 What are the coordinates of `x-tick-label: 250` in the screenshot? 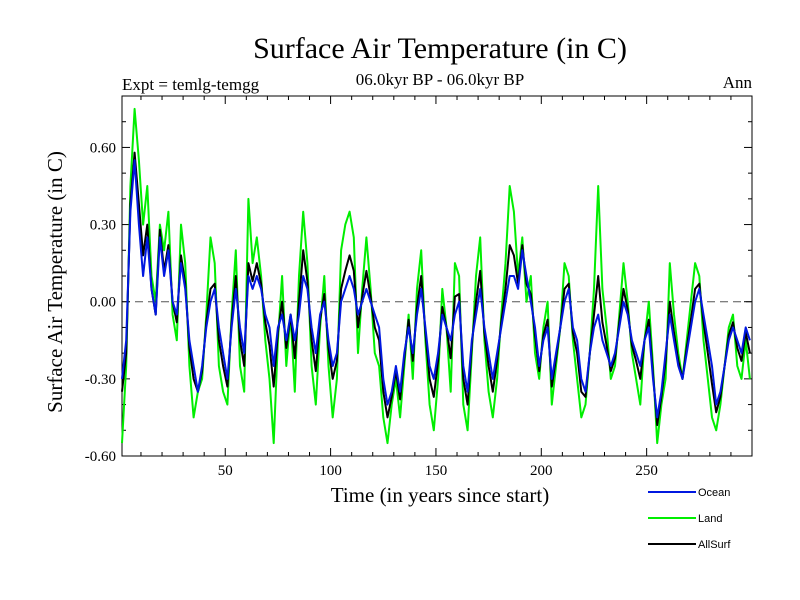 It's located at (646, 471).